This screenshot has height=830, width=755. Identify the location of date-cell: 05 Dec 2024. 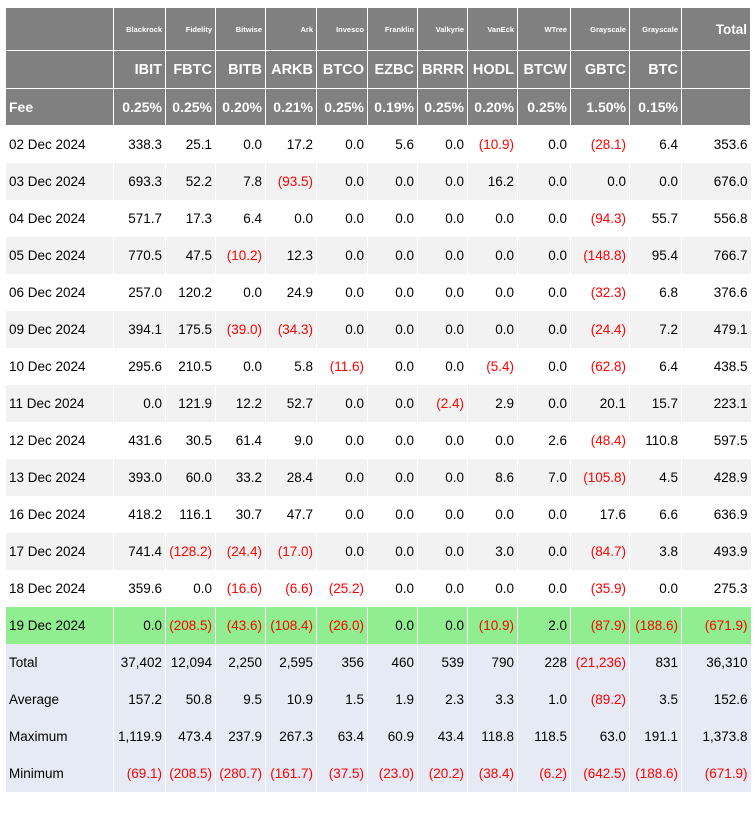
(59, 255).